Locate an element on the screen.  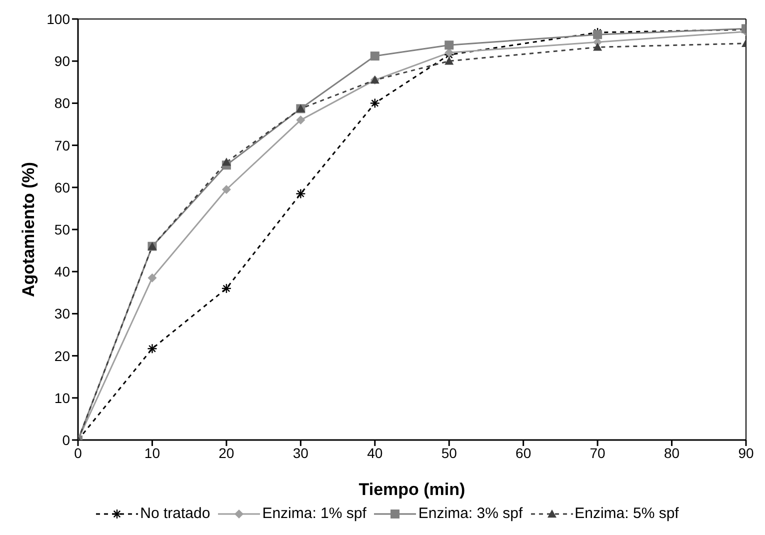
y-tick-label: 40 is located at coordinates (62, 272).